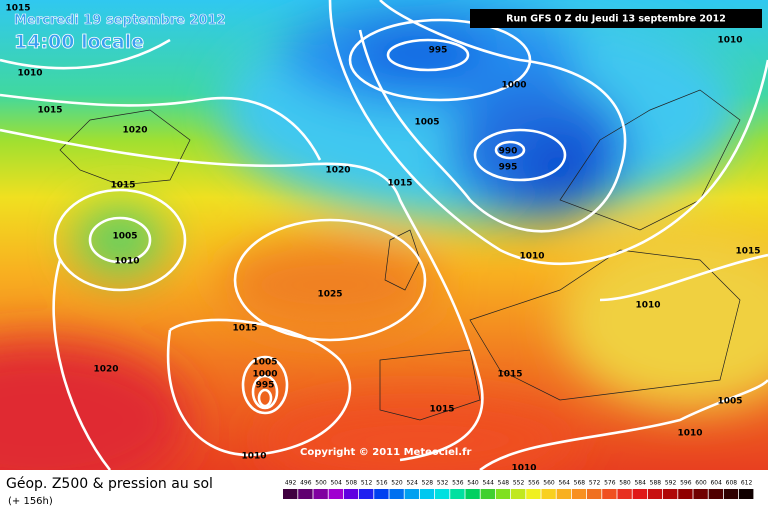  I want to click on scale-label: 600, so click(701, 483).